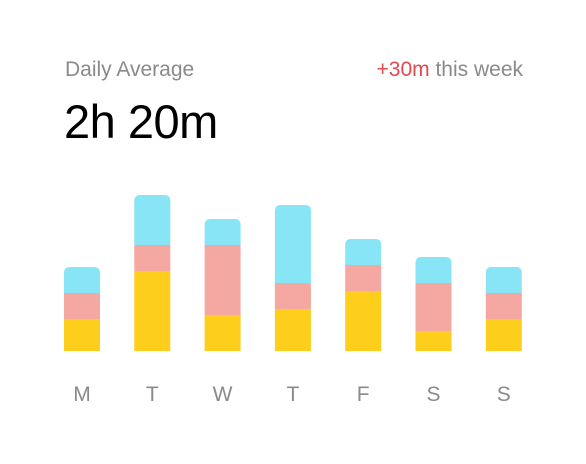  What do you see at coordinates (130, 69) in the screenshot?
I see `daily-average-label: Daily Average` at bounding box center [130, 69].